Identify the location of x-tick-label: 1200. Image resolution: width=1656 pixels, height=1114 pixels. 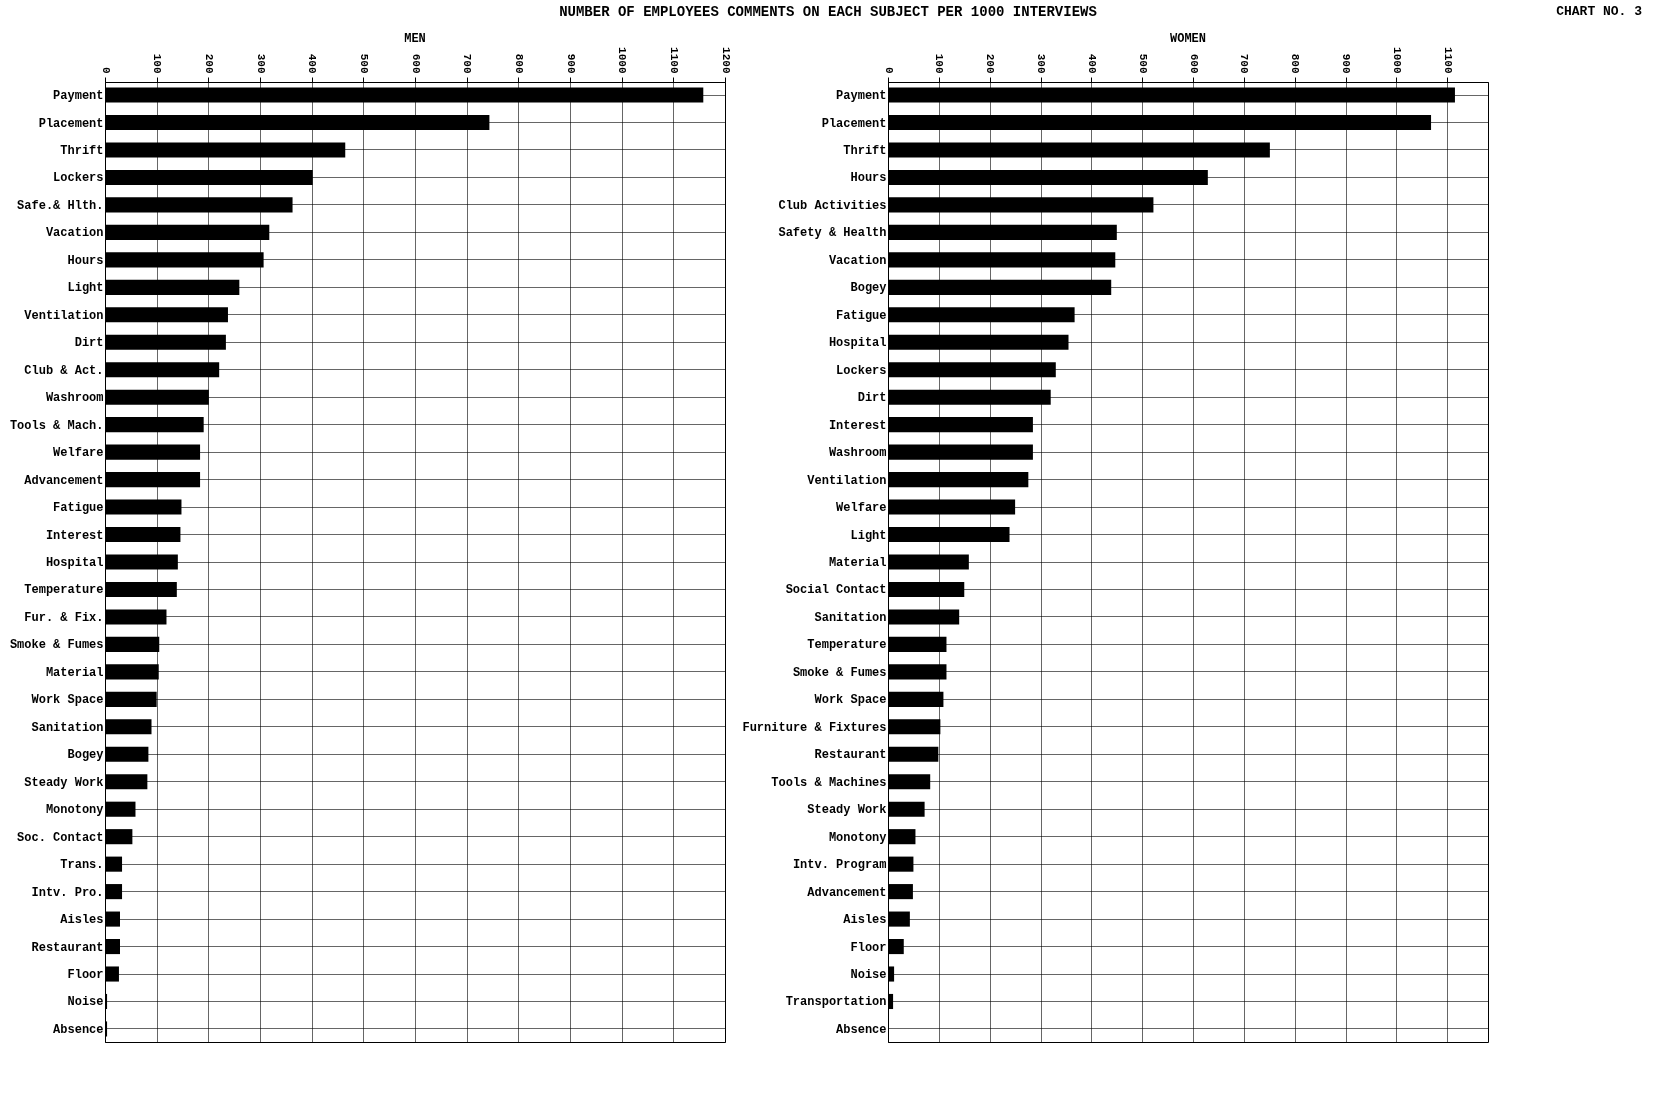
(725, 60).